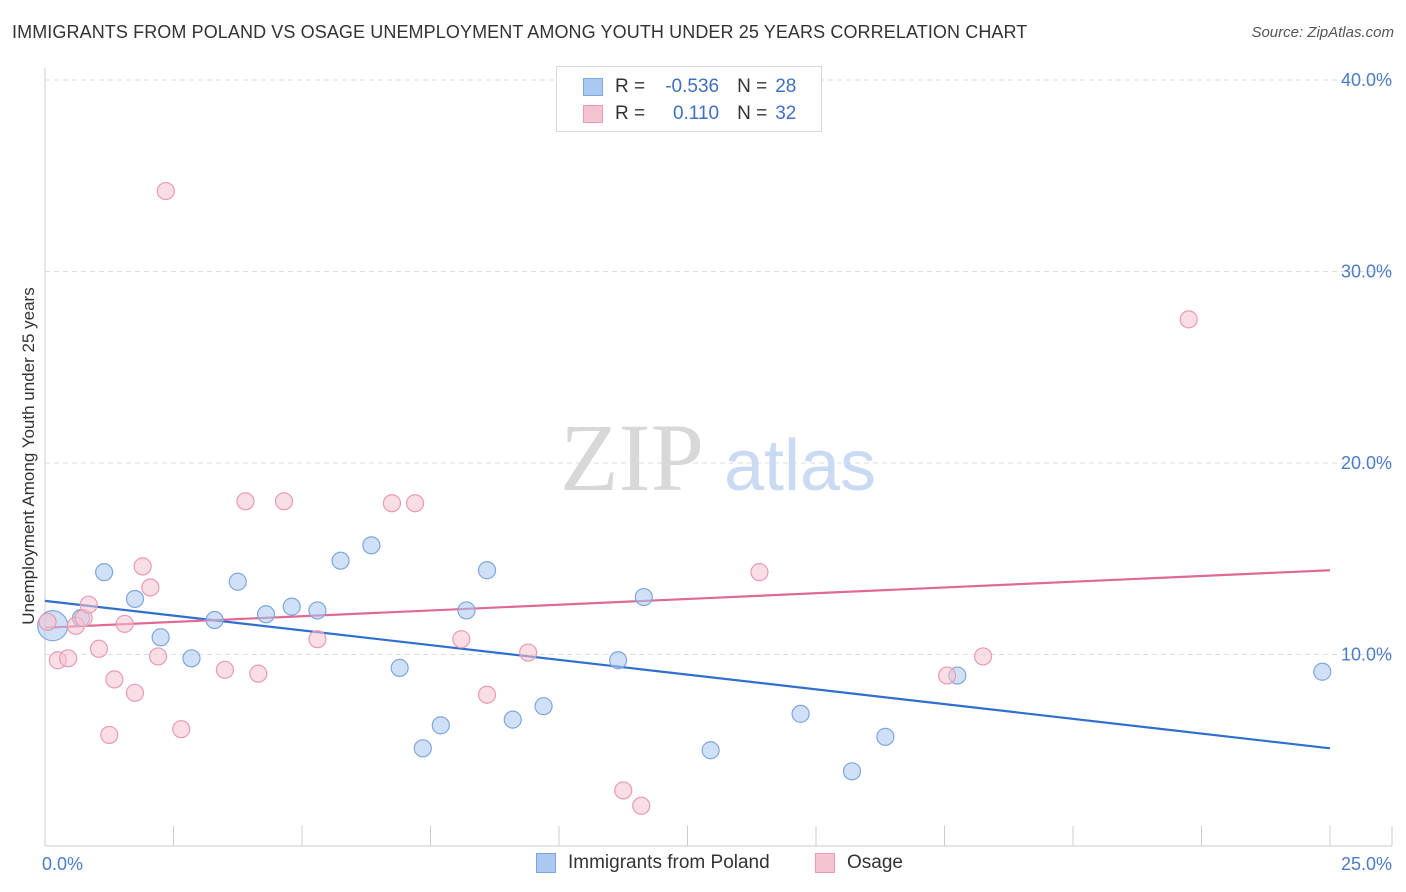 This screenshot has width=1406, height=892. Describe the element at coordinates (1366, 463) in the screenshot. I see `y-tick-label: 20.0%` at that location.